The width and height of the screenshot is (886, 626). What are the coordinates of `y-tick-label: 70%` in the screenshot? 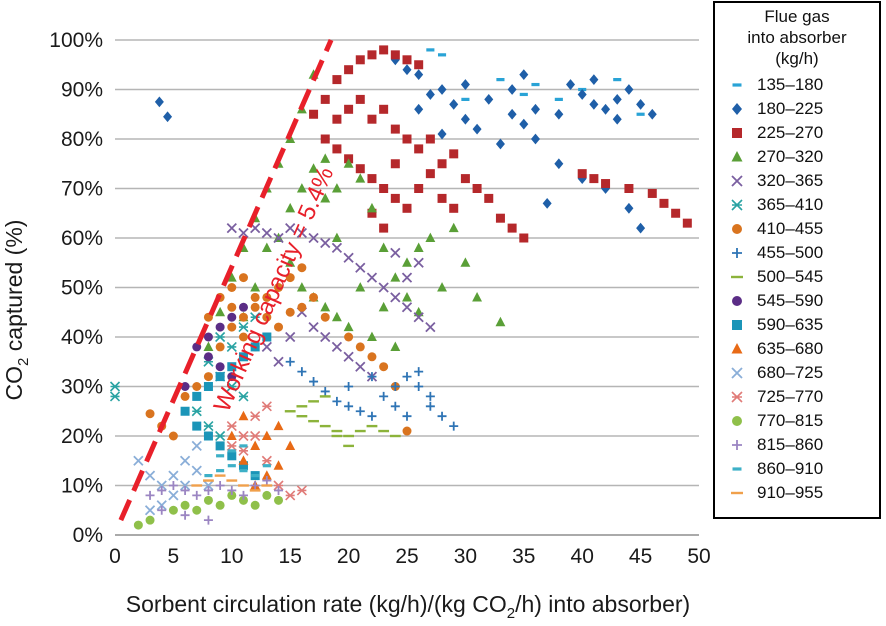 It's located at (82, 189).